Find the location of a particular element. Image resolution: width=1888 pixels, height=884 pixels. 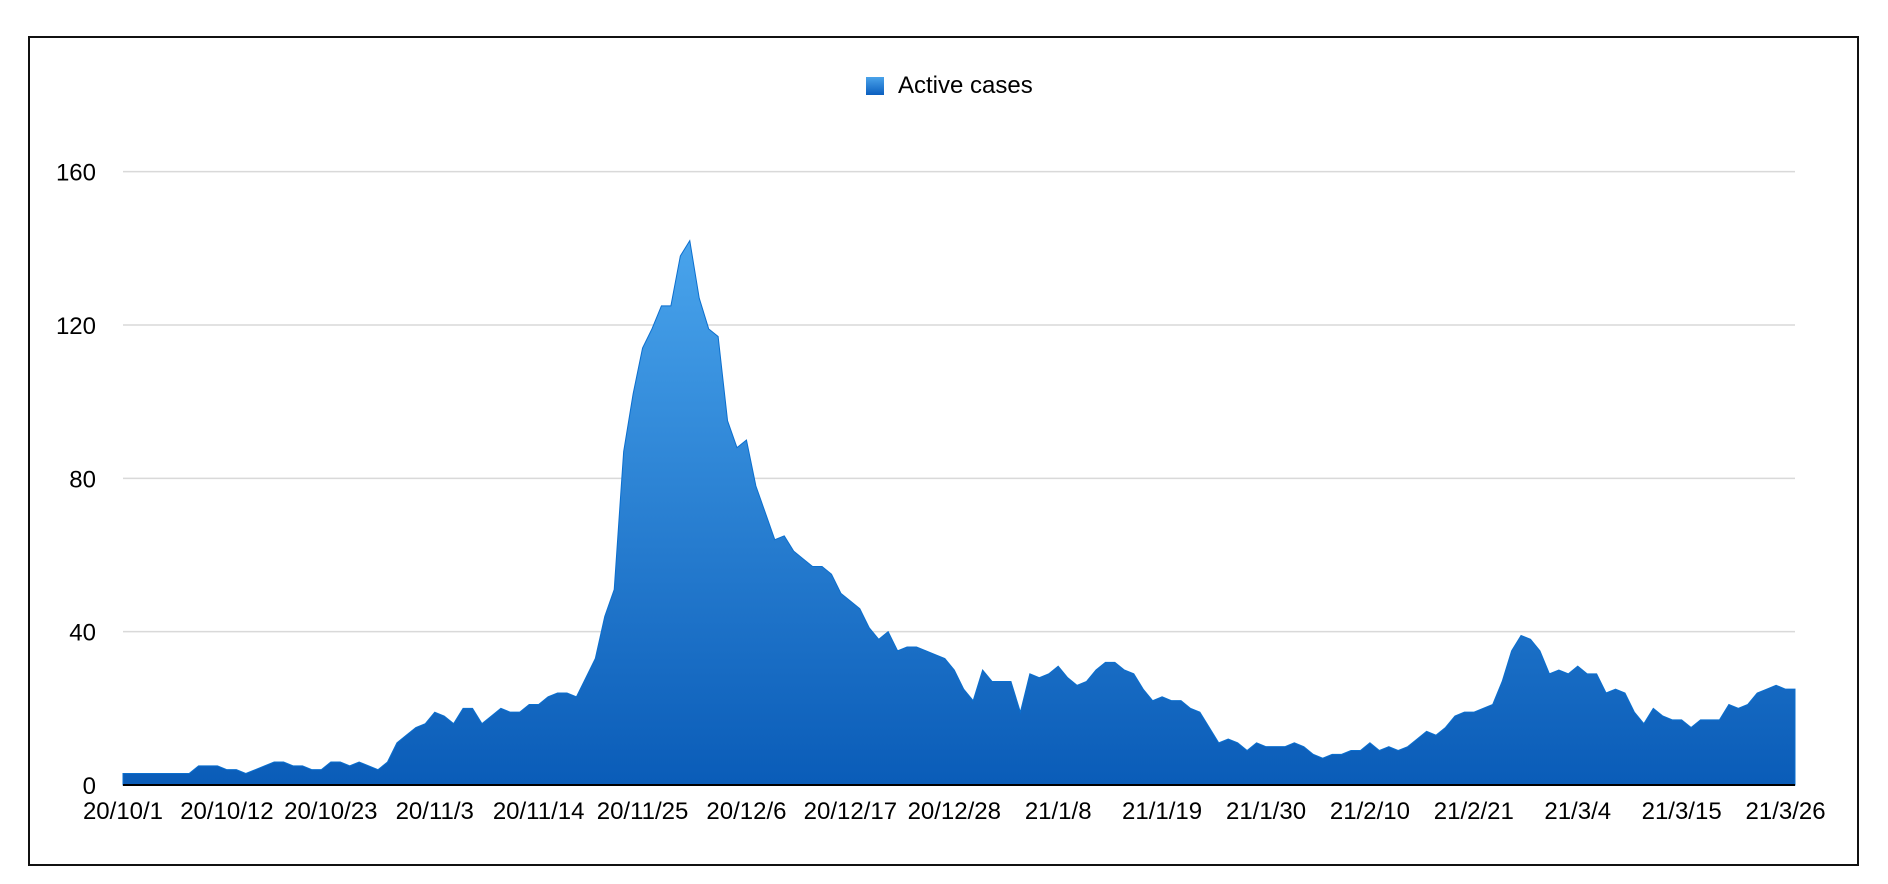

x-tick-label: 20/12/17 is located at coordinates (850, 811).